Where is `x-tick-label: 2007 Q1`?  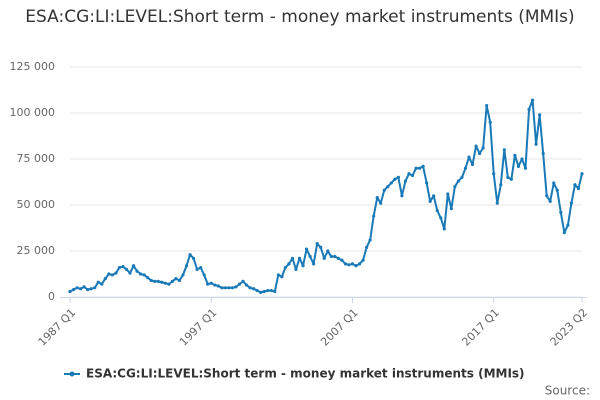 x-tick-label: 2007 Q1 is located at coordinates (339, 327).